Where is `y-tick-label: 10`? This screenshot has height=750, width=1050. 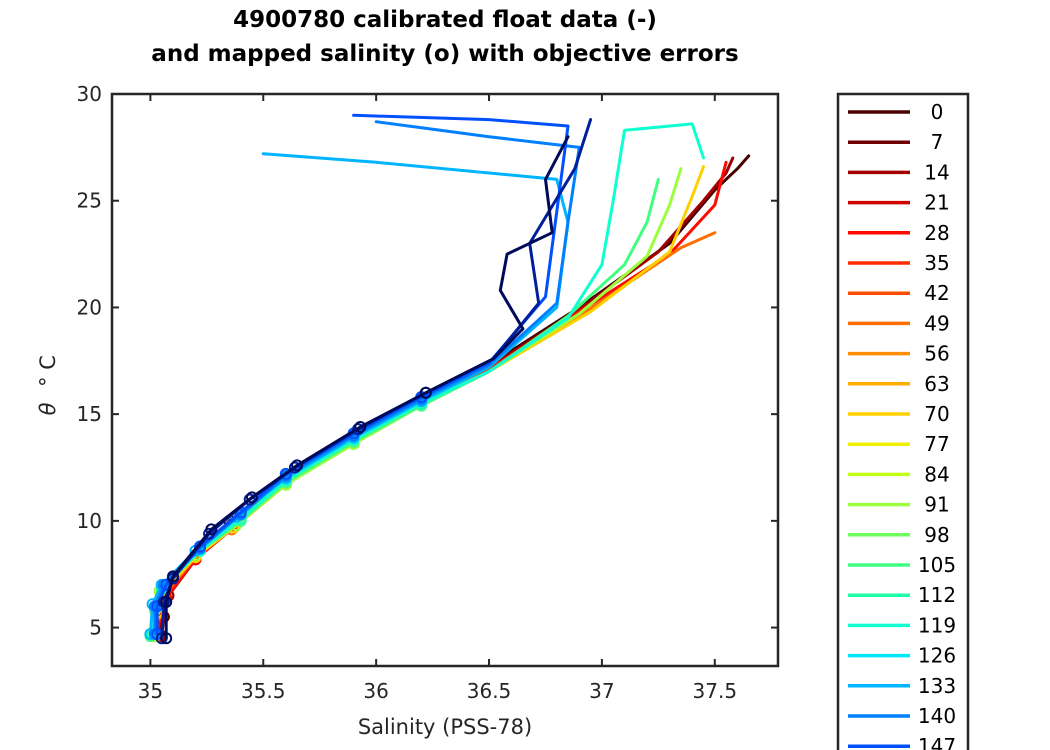 y-tick-label: 10 is located at coordinates (89, 521).